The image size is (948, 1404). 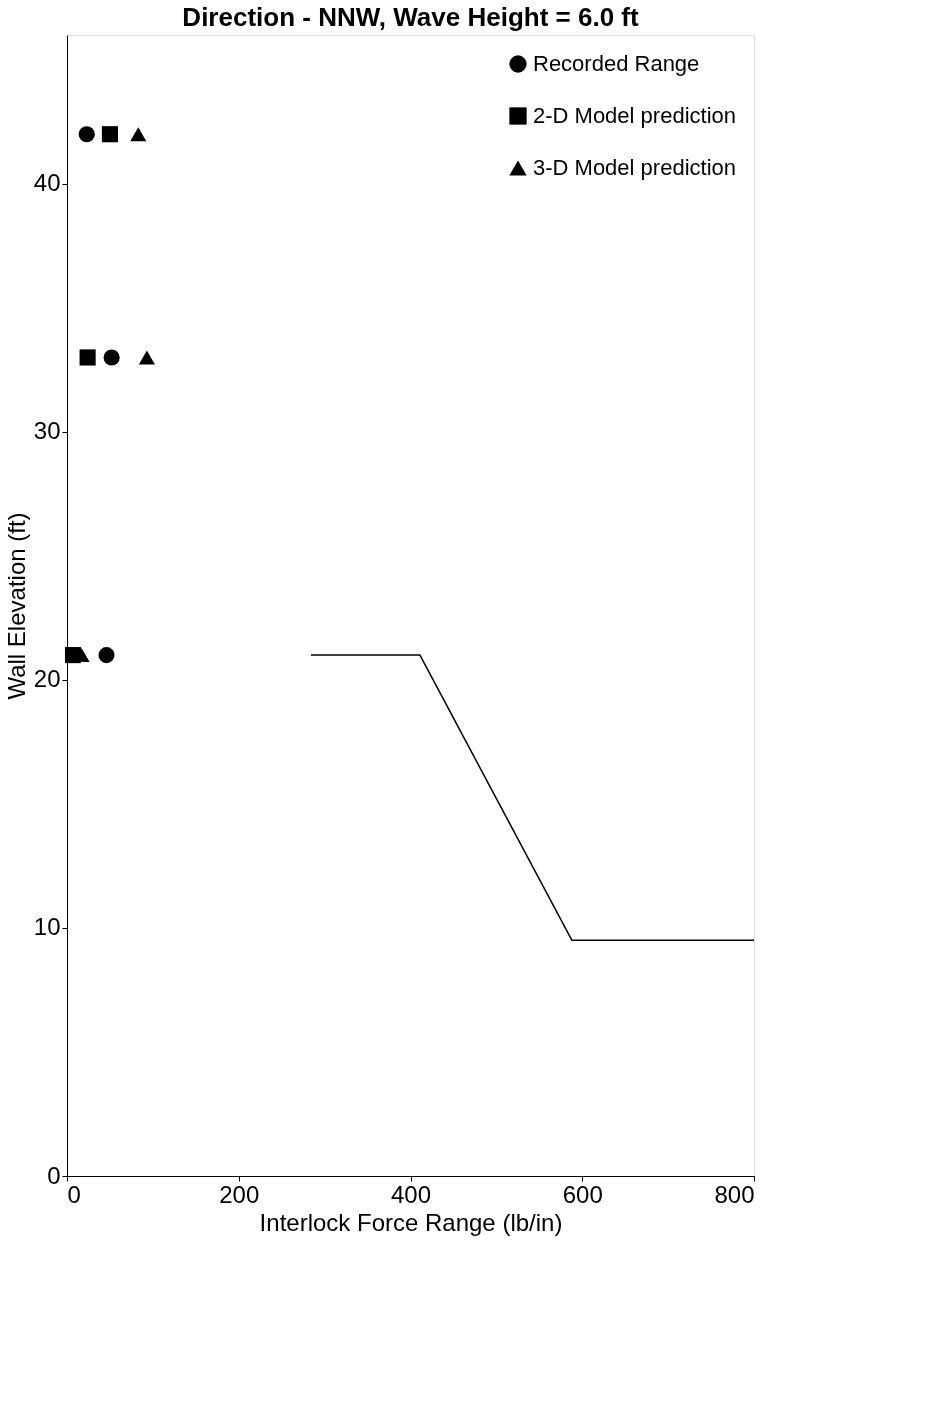 What do you see at coordinates (582, 1194) in the screenshot?
I see `x-tick-label: 600` at bounding box center [582, 1194].